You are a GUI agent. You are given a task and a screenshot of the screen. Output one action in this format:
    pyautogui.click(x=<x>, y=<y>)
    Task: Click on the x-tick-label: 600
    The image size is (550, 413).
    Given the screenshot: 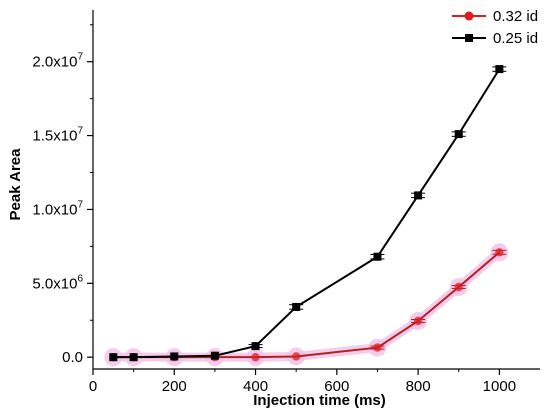 What is the action you would take?
    pyautogui.click(x=336, y=386)
    